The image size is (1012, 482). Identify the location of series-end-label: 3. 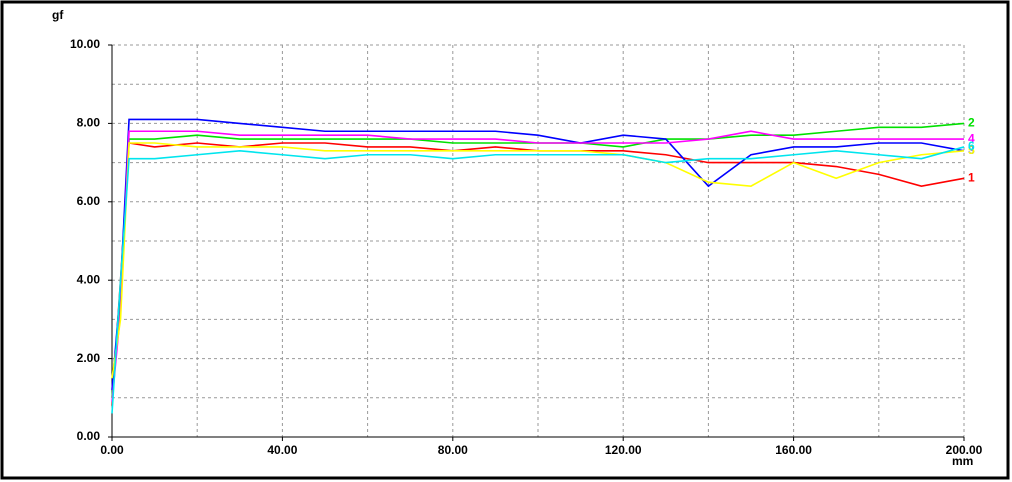
(971, 150).